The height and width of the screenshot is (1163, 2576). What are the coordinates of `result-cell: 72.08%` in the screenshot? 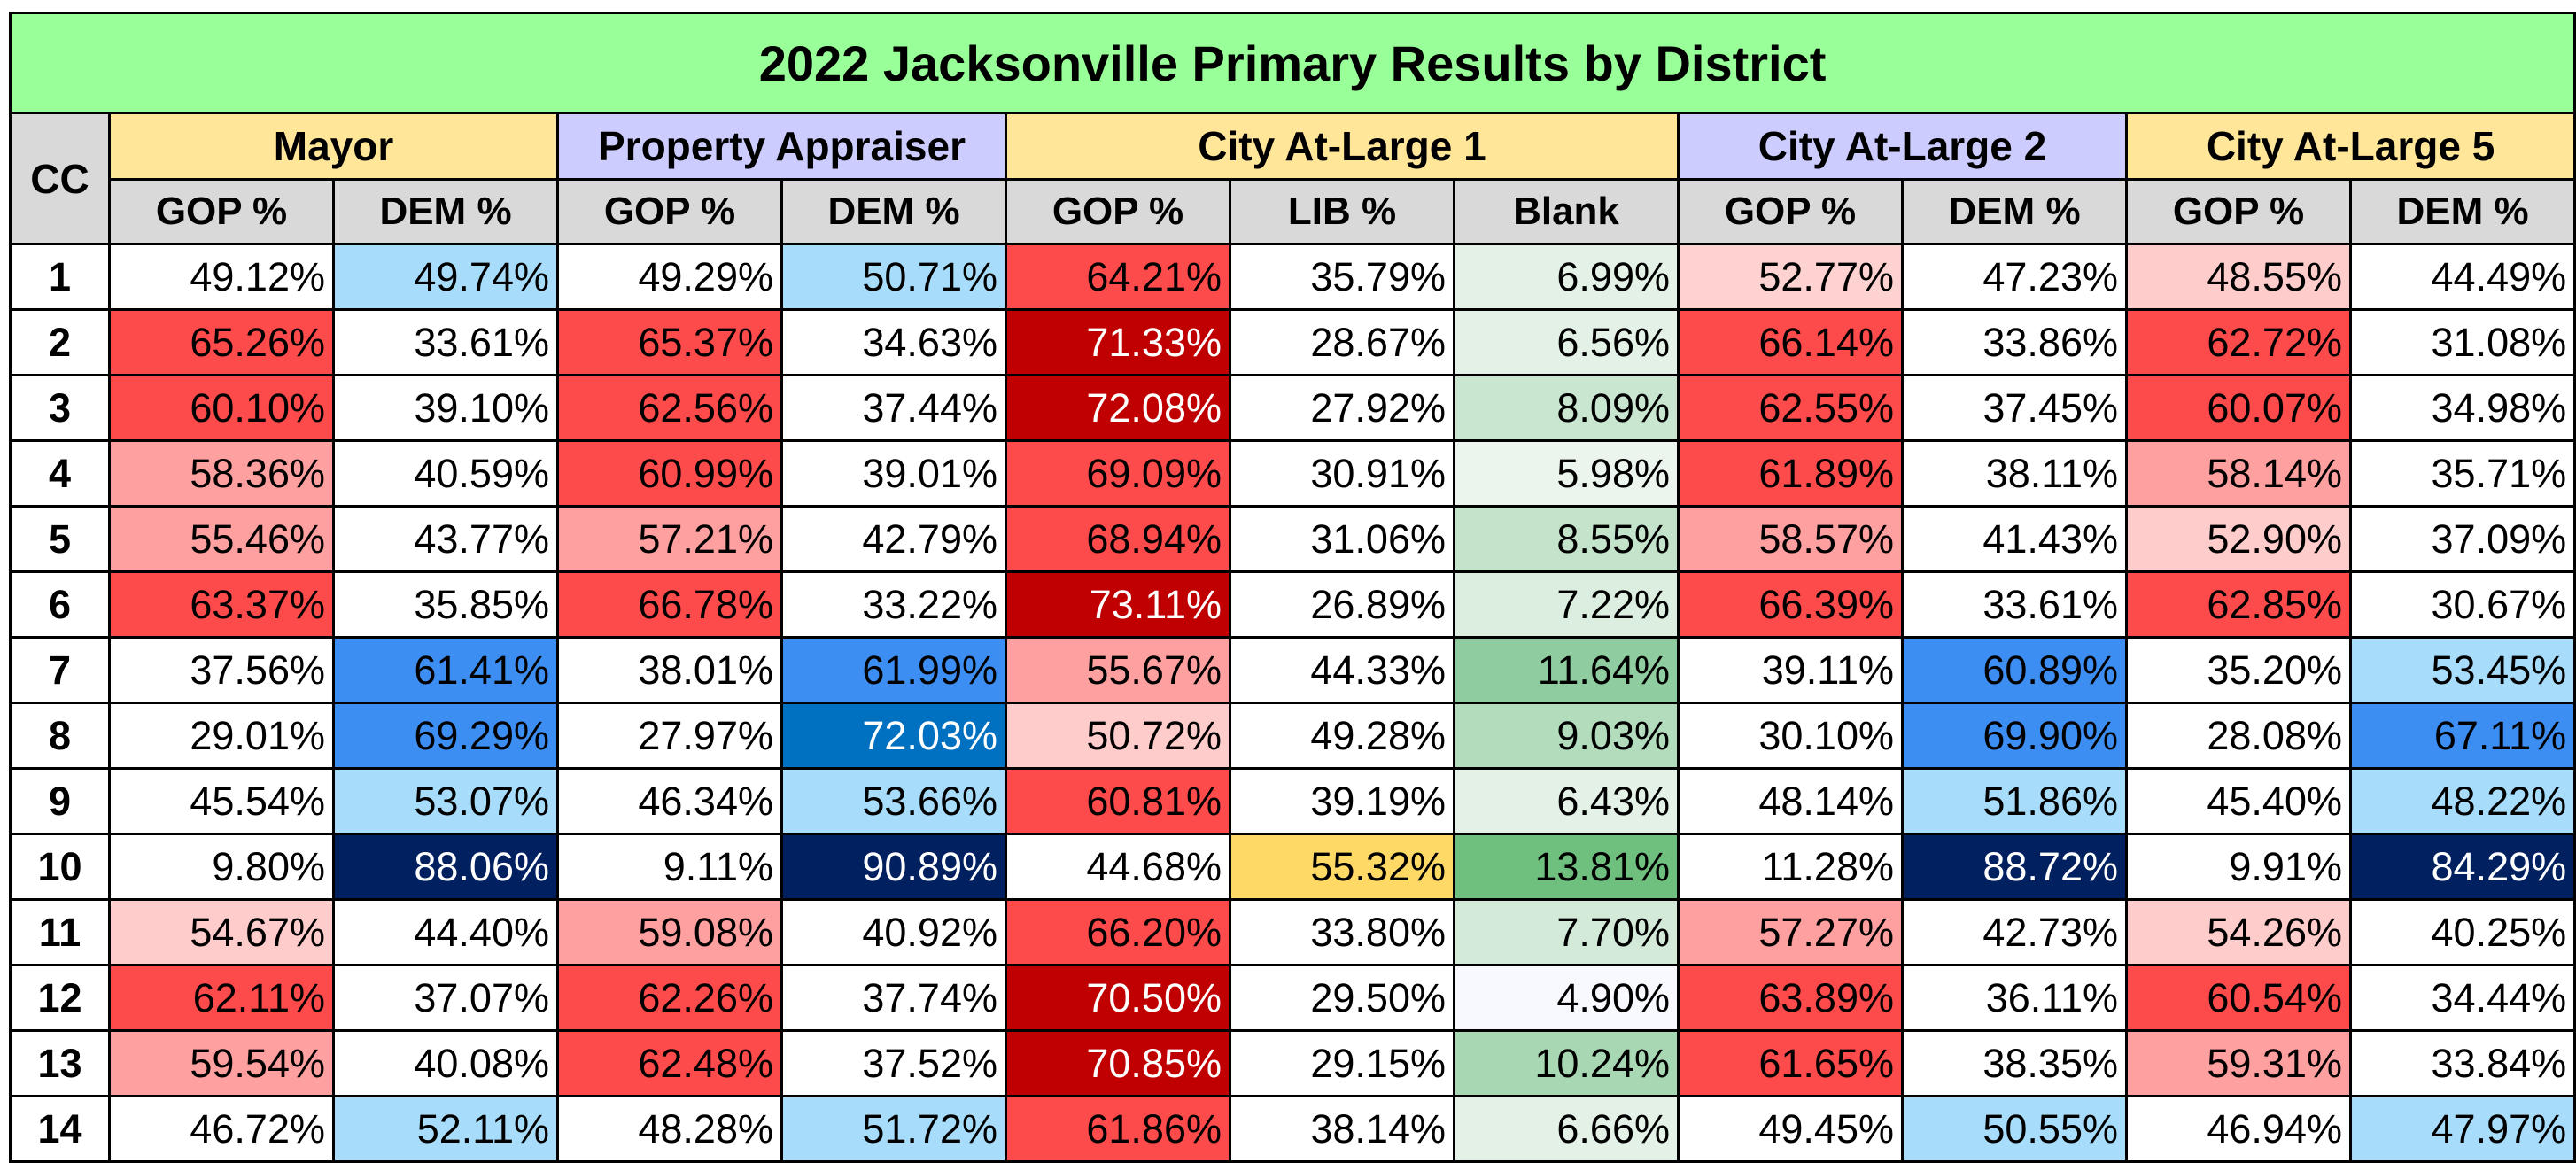 It's located at (1118, 408).